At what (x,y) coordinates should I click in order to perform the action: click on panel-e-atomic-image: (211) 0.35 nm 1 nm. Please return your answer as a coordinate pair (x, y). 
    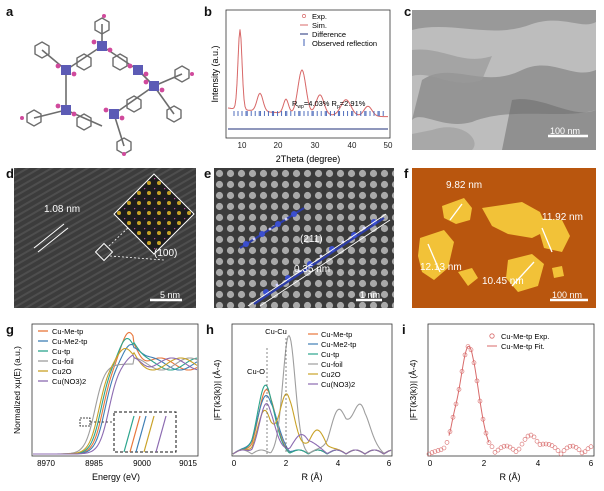
    Looking at the image, I should click on (304, 238).